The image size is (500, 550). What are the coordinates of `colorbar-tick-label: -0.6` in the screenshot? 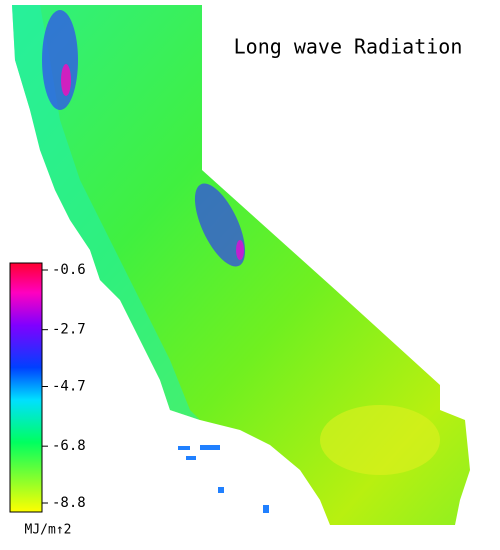 It's located at (69, 270).